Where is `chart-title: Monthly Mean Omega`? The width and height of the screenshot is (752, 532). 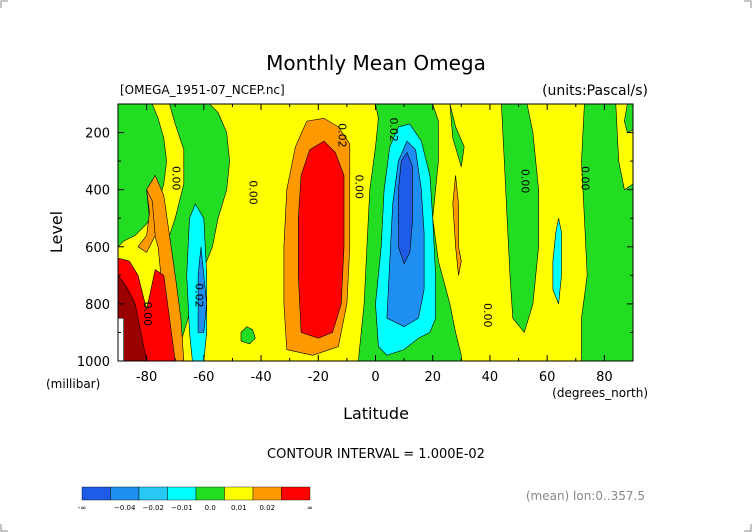
chart-title: Monthly Mean Omega is located at coordinates (376, 63).